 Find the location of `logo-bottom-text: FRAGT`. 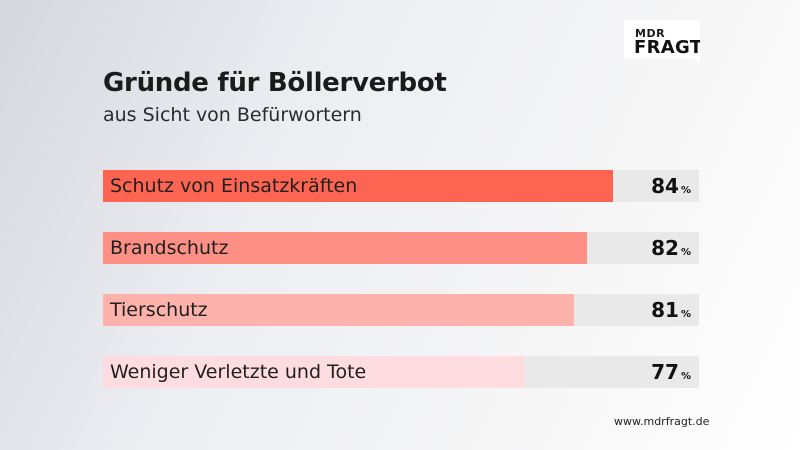

logo-bottom-text: FRAGT is located at coordinates (668, 47).